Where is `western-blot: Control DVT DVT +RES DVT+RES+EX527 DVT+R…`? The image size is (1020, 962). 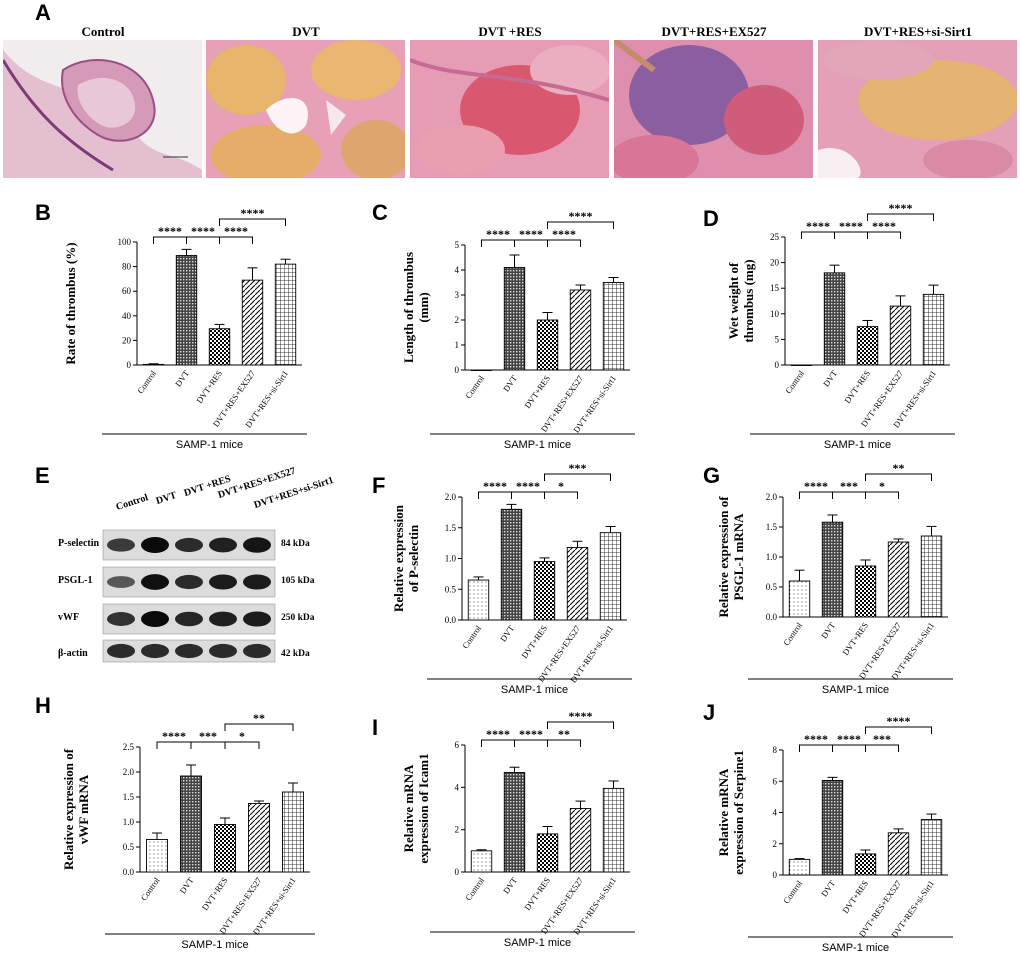
western-blot: Control DVT DVT +RES DVT+RES+EX527 DVT+R… is located at coordinates (180, 568).